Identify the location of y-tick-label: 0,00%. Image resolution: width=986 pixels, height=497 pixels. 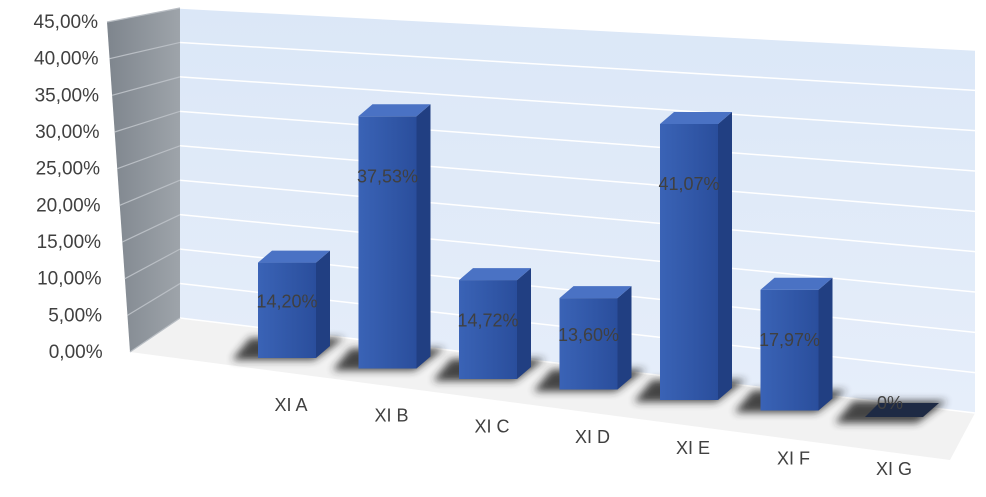
(76, 352).